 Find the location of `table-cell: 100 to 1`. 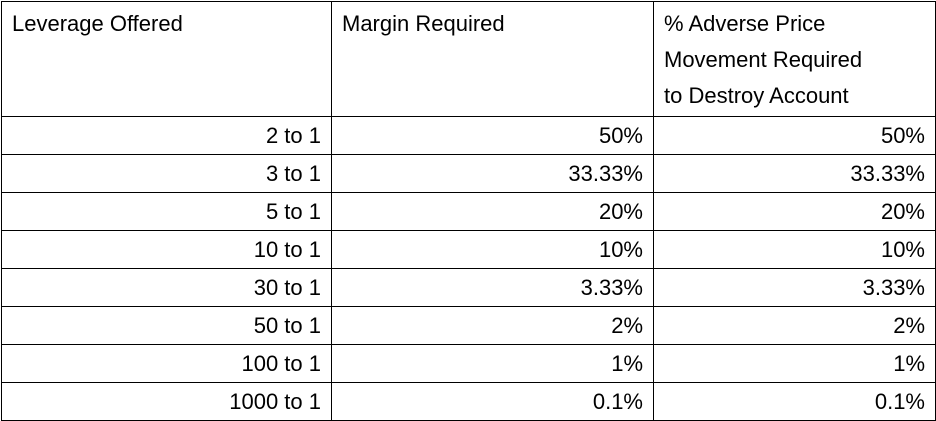

table-cell: 100 to 1 is located at coordinates (166, 363).